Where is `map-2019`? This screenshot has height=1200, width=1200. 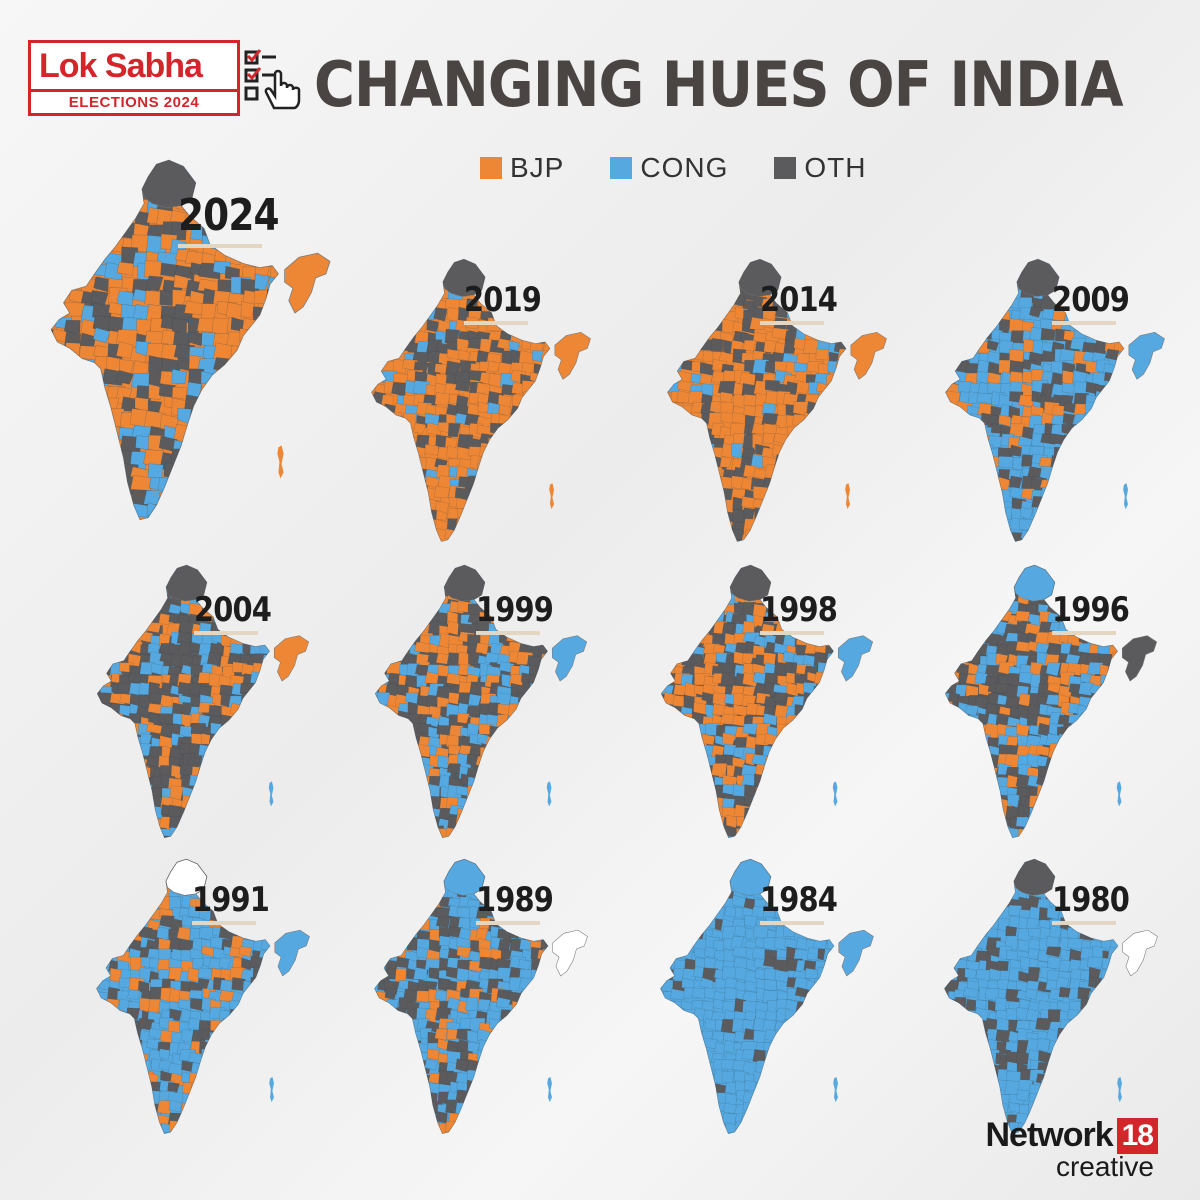
map-2019 is located at coordinates (479, 402).